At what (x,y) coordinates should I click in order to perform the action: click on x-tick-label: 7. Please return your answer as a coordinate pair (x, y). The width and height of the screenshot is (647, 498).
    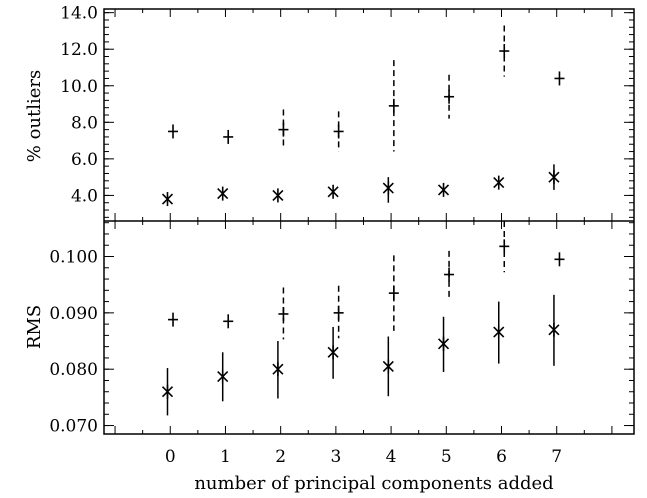
    Looking at the image, I should click on (556, 457).